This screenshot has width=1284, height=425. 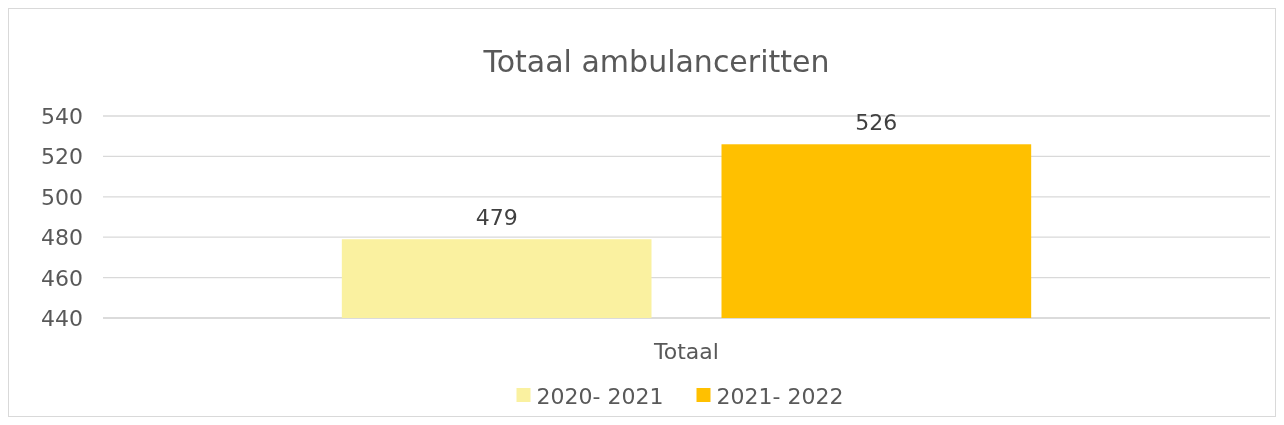 What do you see at coordinates (876, 123) in the screenshot?
I see `data-label: 526` at bounding box center [876, 123].